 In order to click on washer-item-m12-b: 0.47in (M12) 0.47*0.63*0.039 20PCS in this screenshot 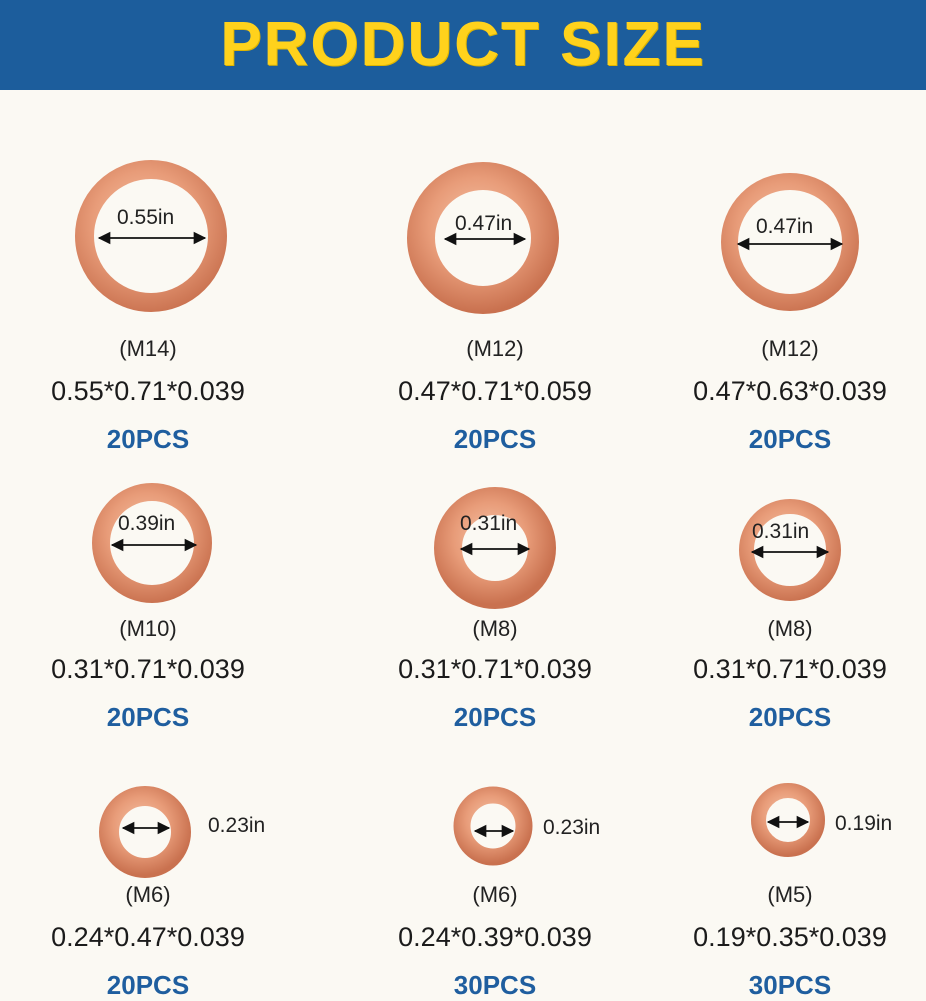, I will do `click(783, 302)`.